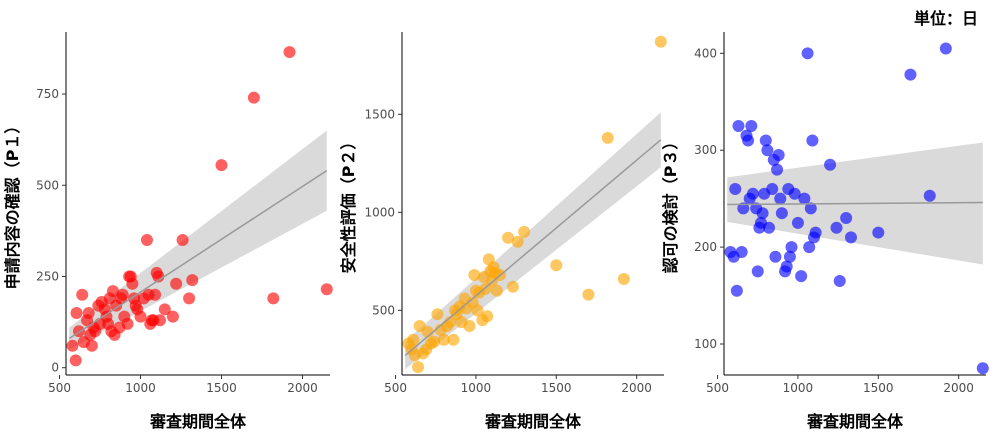 The image size is (1000, 445). What do you see at coordinates (705, 247) in the screenshot?
I see `y-tick-label: 200` at bounding box center [705, 247].